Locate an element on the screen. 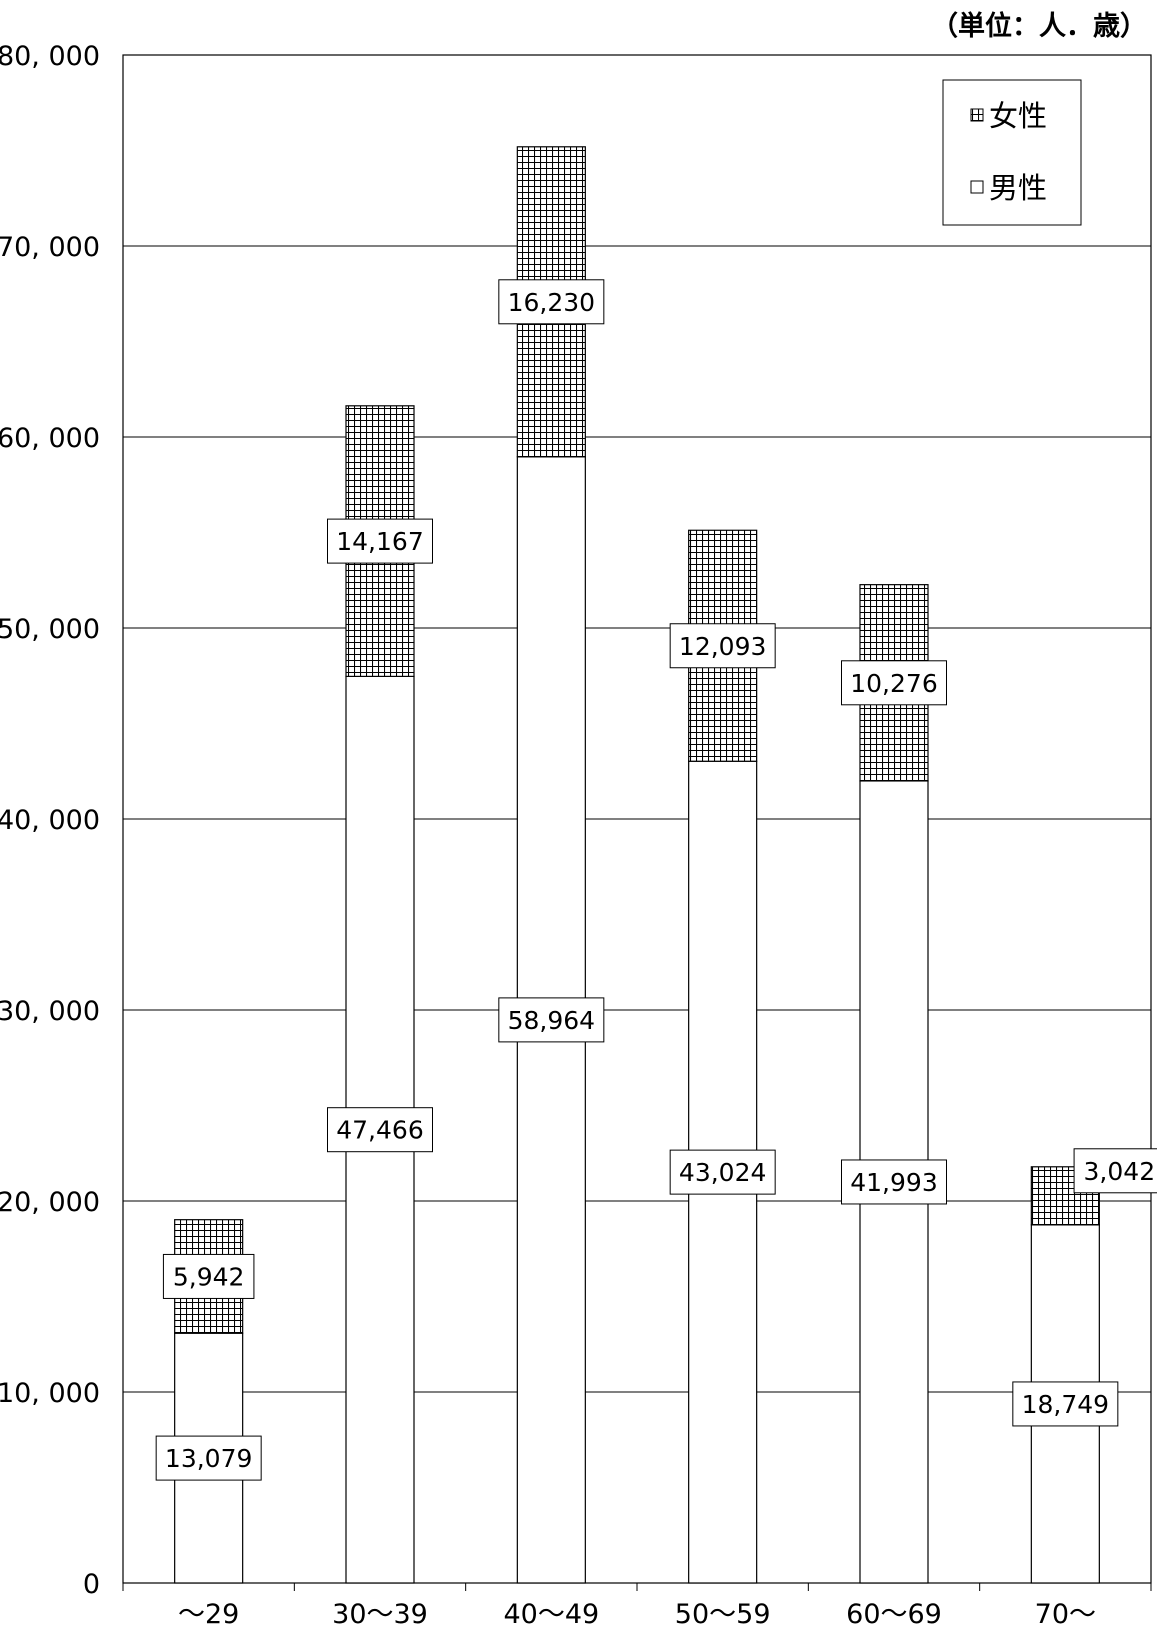  data-label-female: 5,942 is located at coordinates (209, 1276).